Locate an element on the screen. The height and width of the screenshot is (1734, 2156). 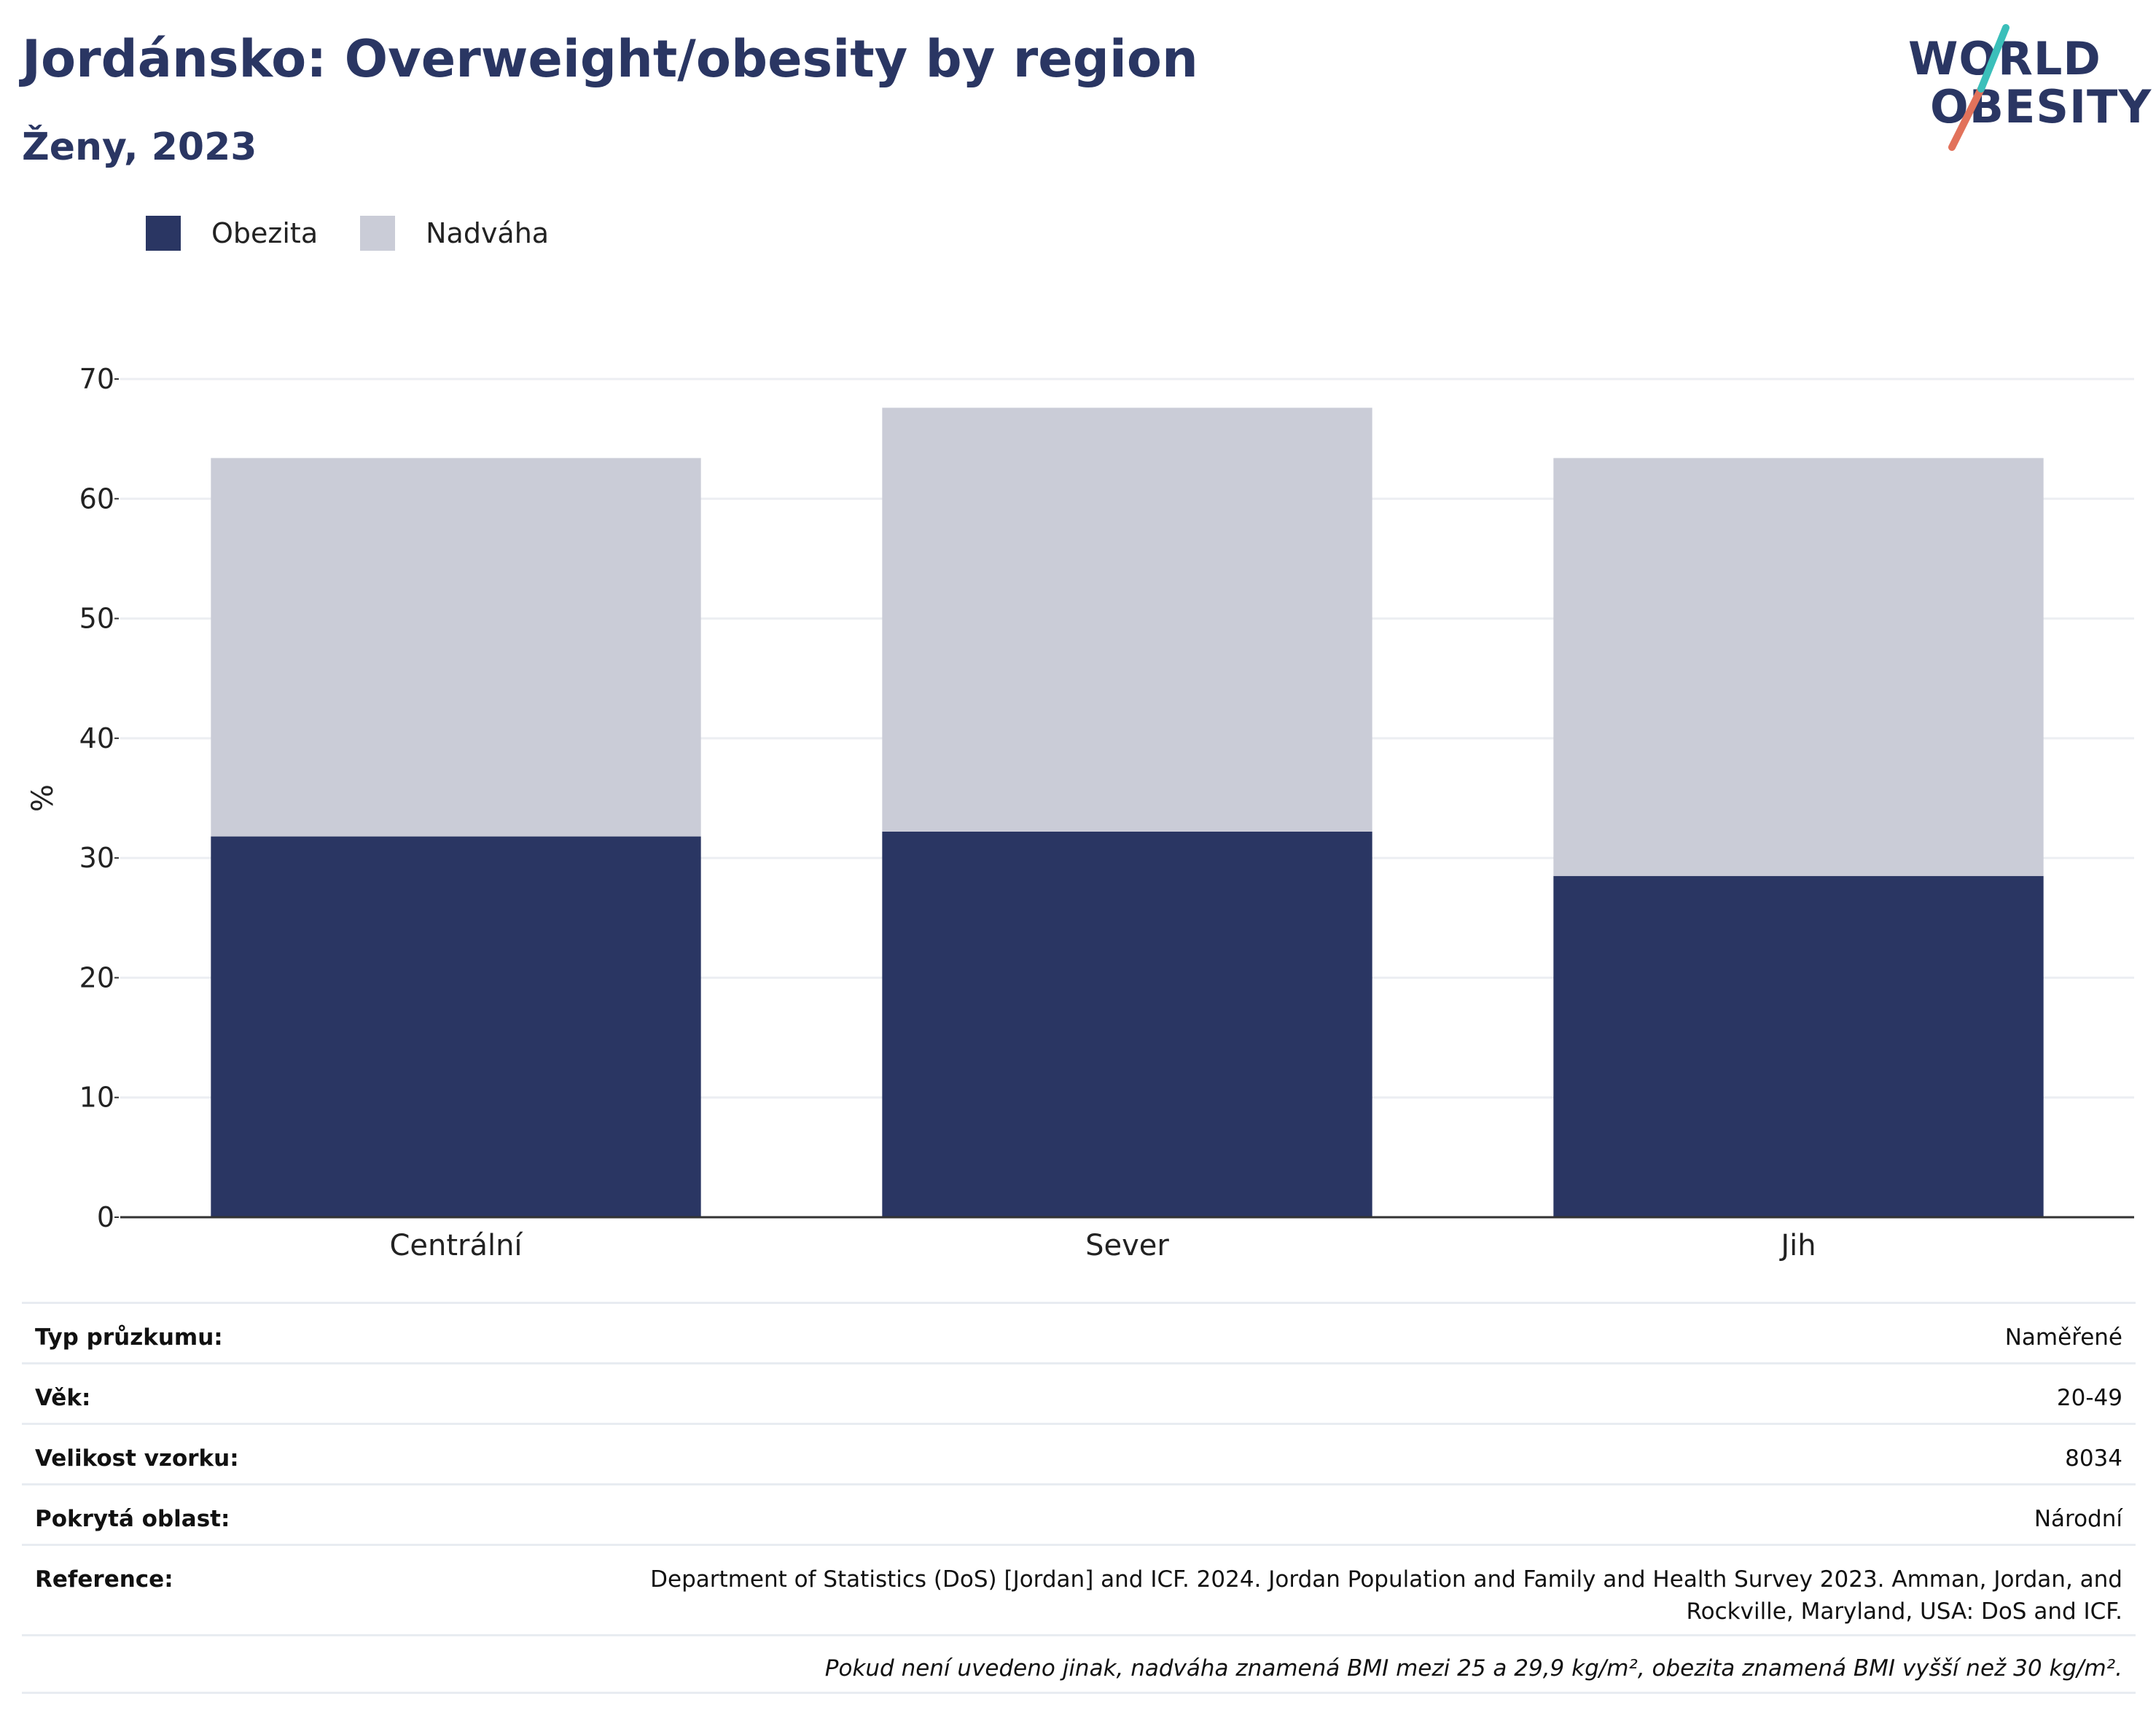
legend-item-obesity: Obezita is located at coordinates (232, 234).